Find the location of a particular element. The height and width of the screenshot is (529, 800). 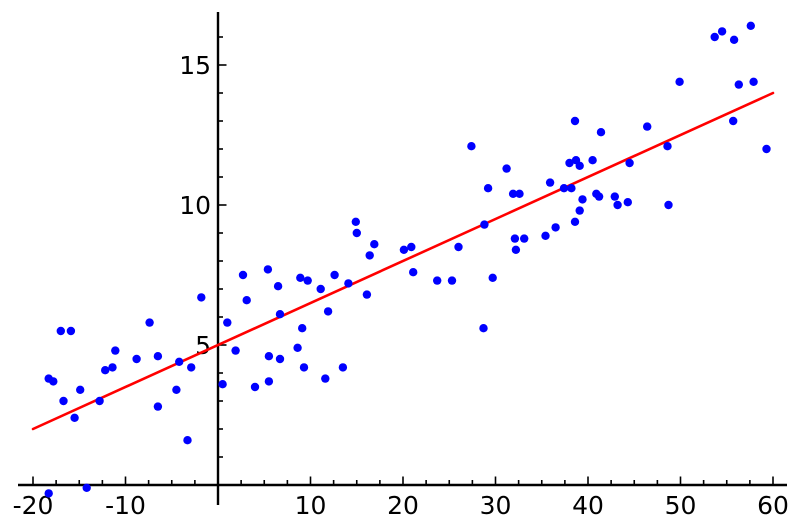

x-tick-label: 10 is located at coordinates (311, 505).